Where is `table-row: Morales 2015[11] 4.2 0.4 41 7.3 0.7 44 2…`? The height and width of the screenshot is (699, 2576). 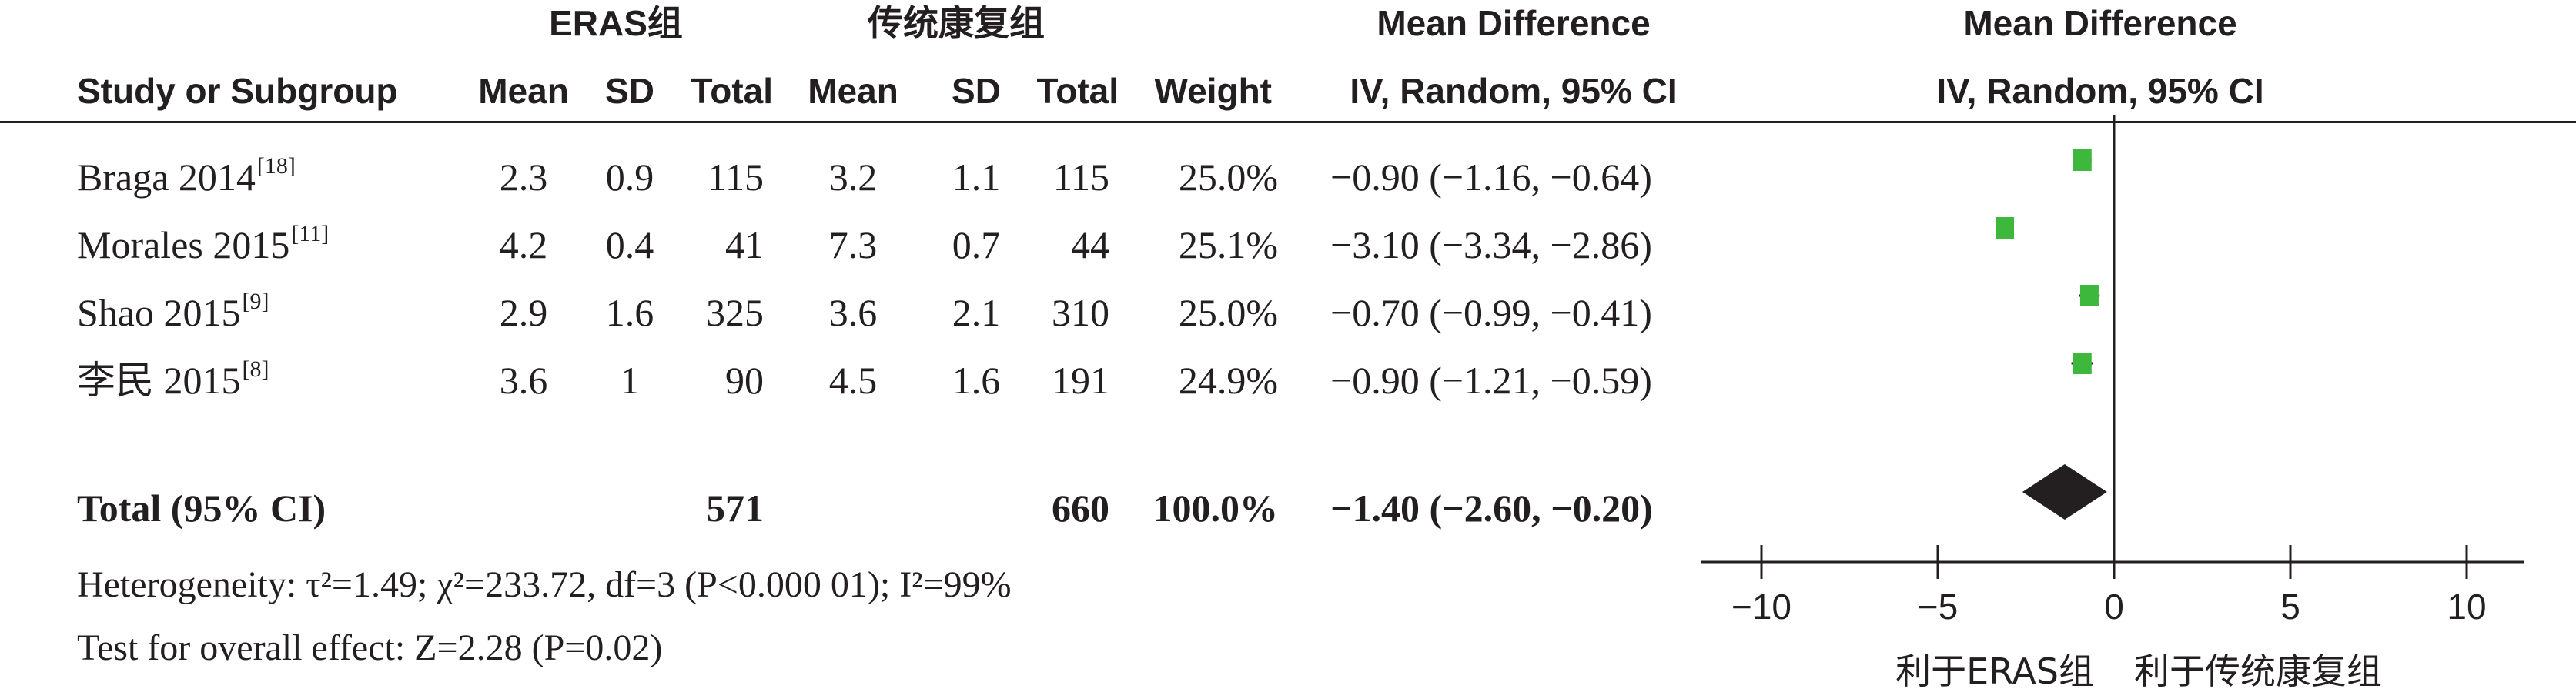 table-row: Morales 2015[11] 4.2 0.4 41 7.3 0.7 44 2… is located at coordinates (862, 245).